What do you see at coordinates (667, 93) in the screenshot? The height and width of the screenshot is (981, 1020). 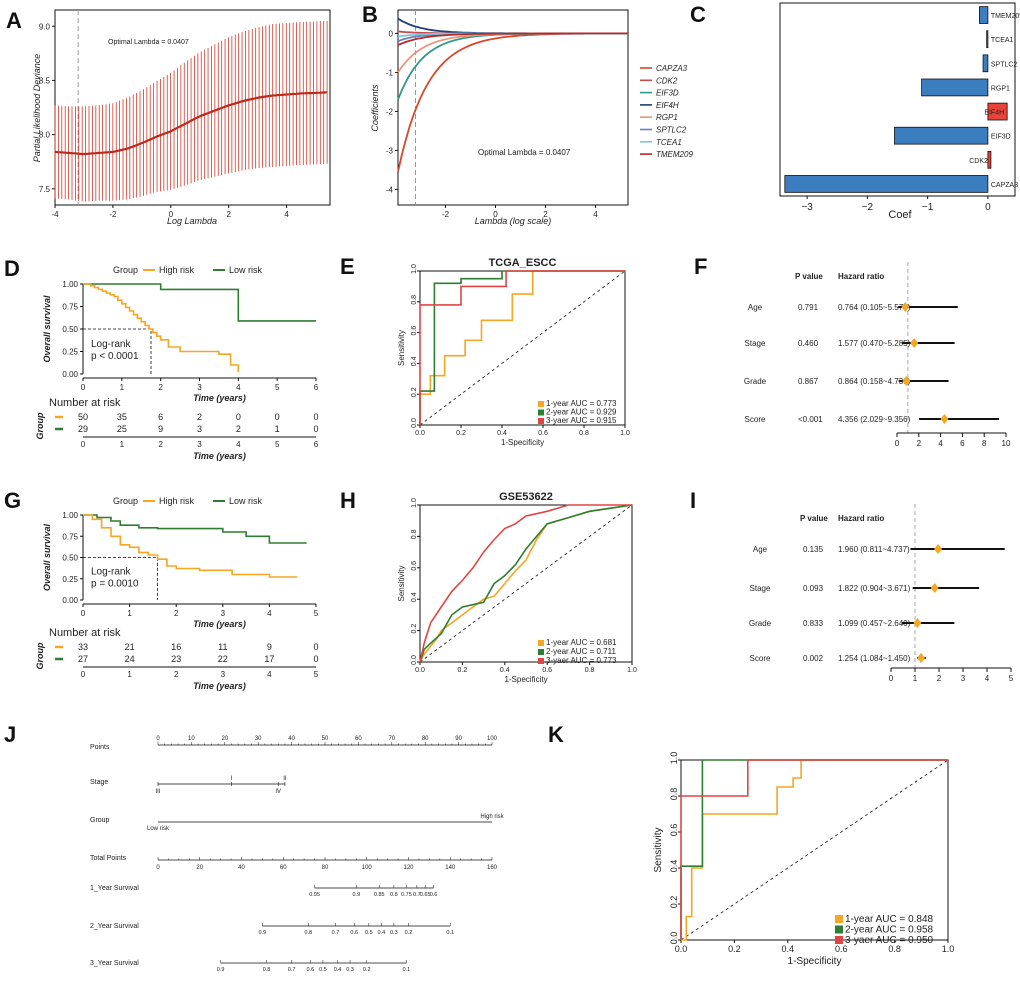 I see `b-legend-label: EIF3D` at bounding box center [667, 93].